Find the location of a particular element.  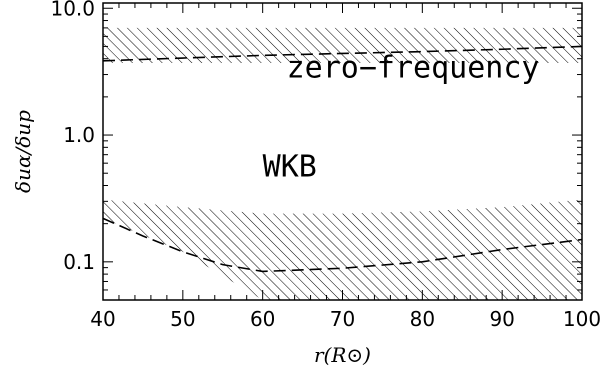

x-axis-label: r(R⊙) is located at coordinates (342, 355).